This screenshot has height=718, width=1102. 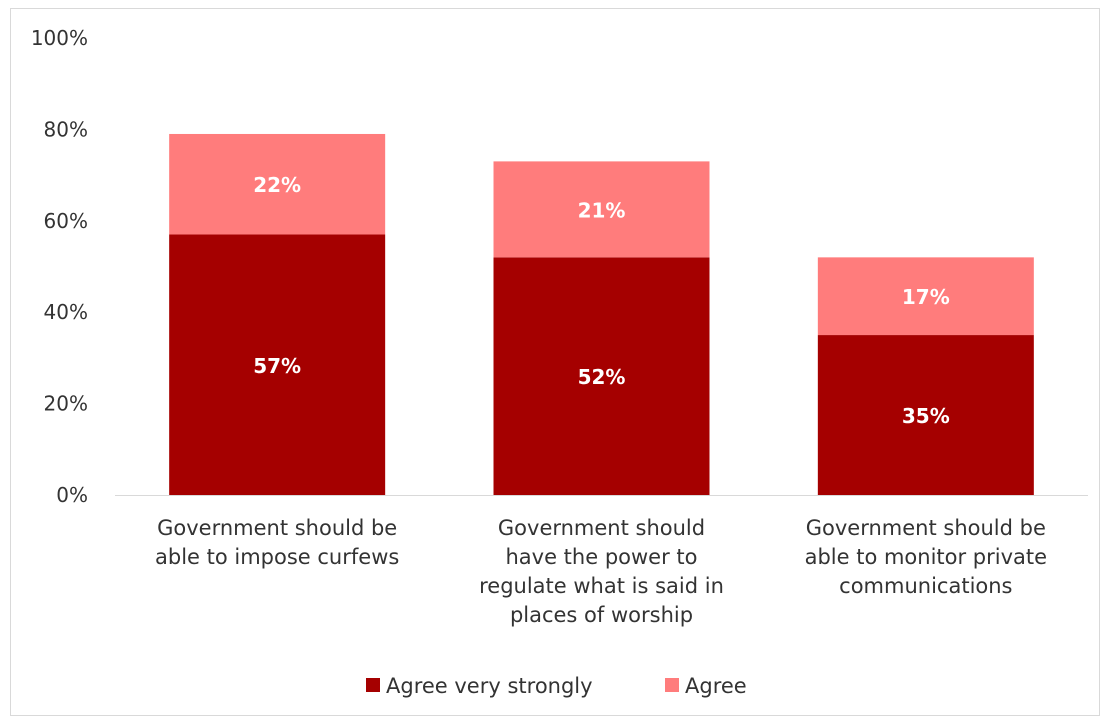 What do you see at coordinates (716, 686) in the screenshot?
I see `legend-label: Agree` at bounding box center [716, 686].